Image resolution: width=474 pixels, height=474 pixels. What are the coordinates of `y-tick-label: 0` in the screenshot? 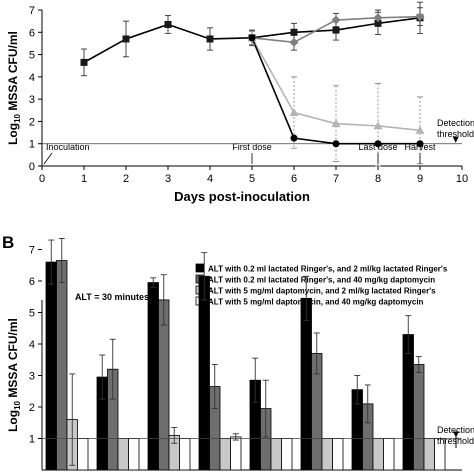 It's located at (32, 167).